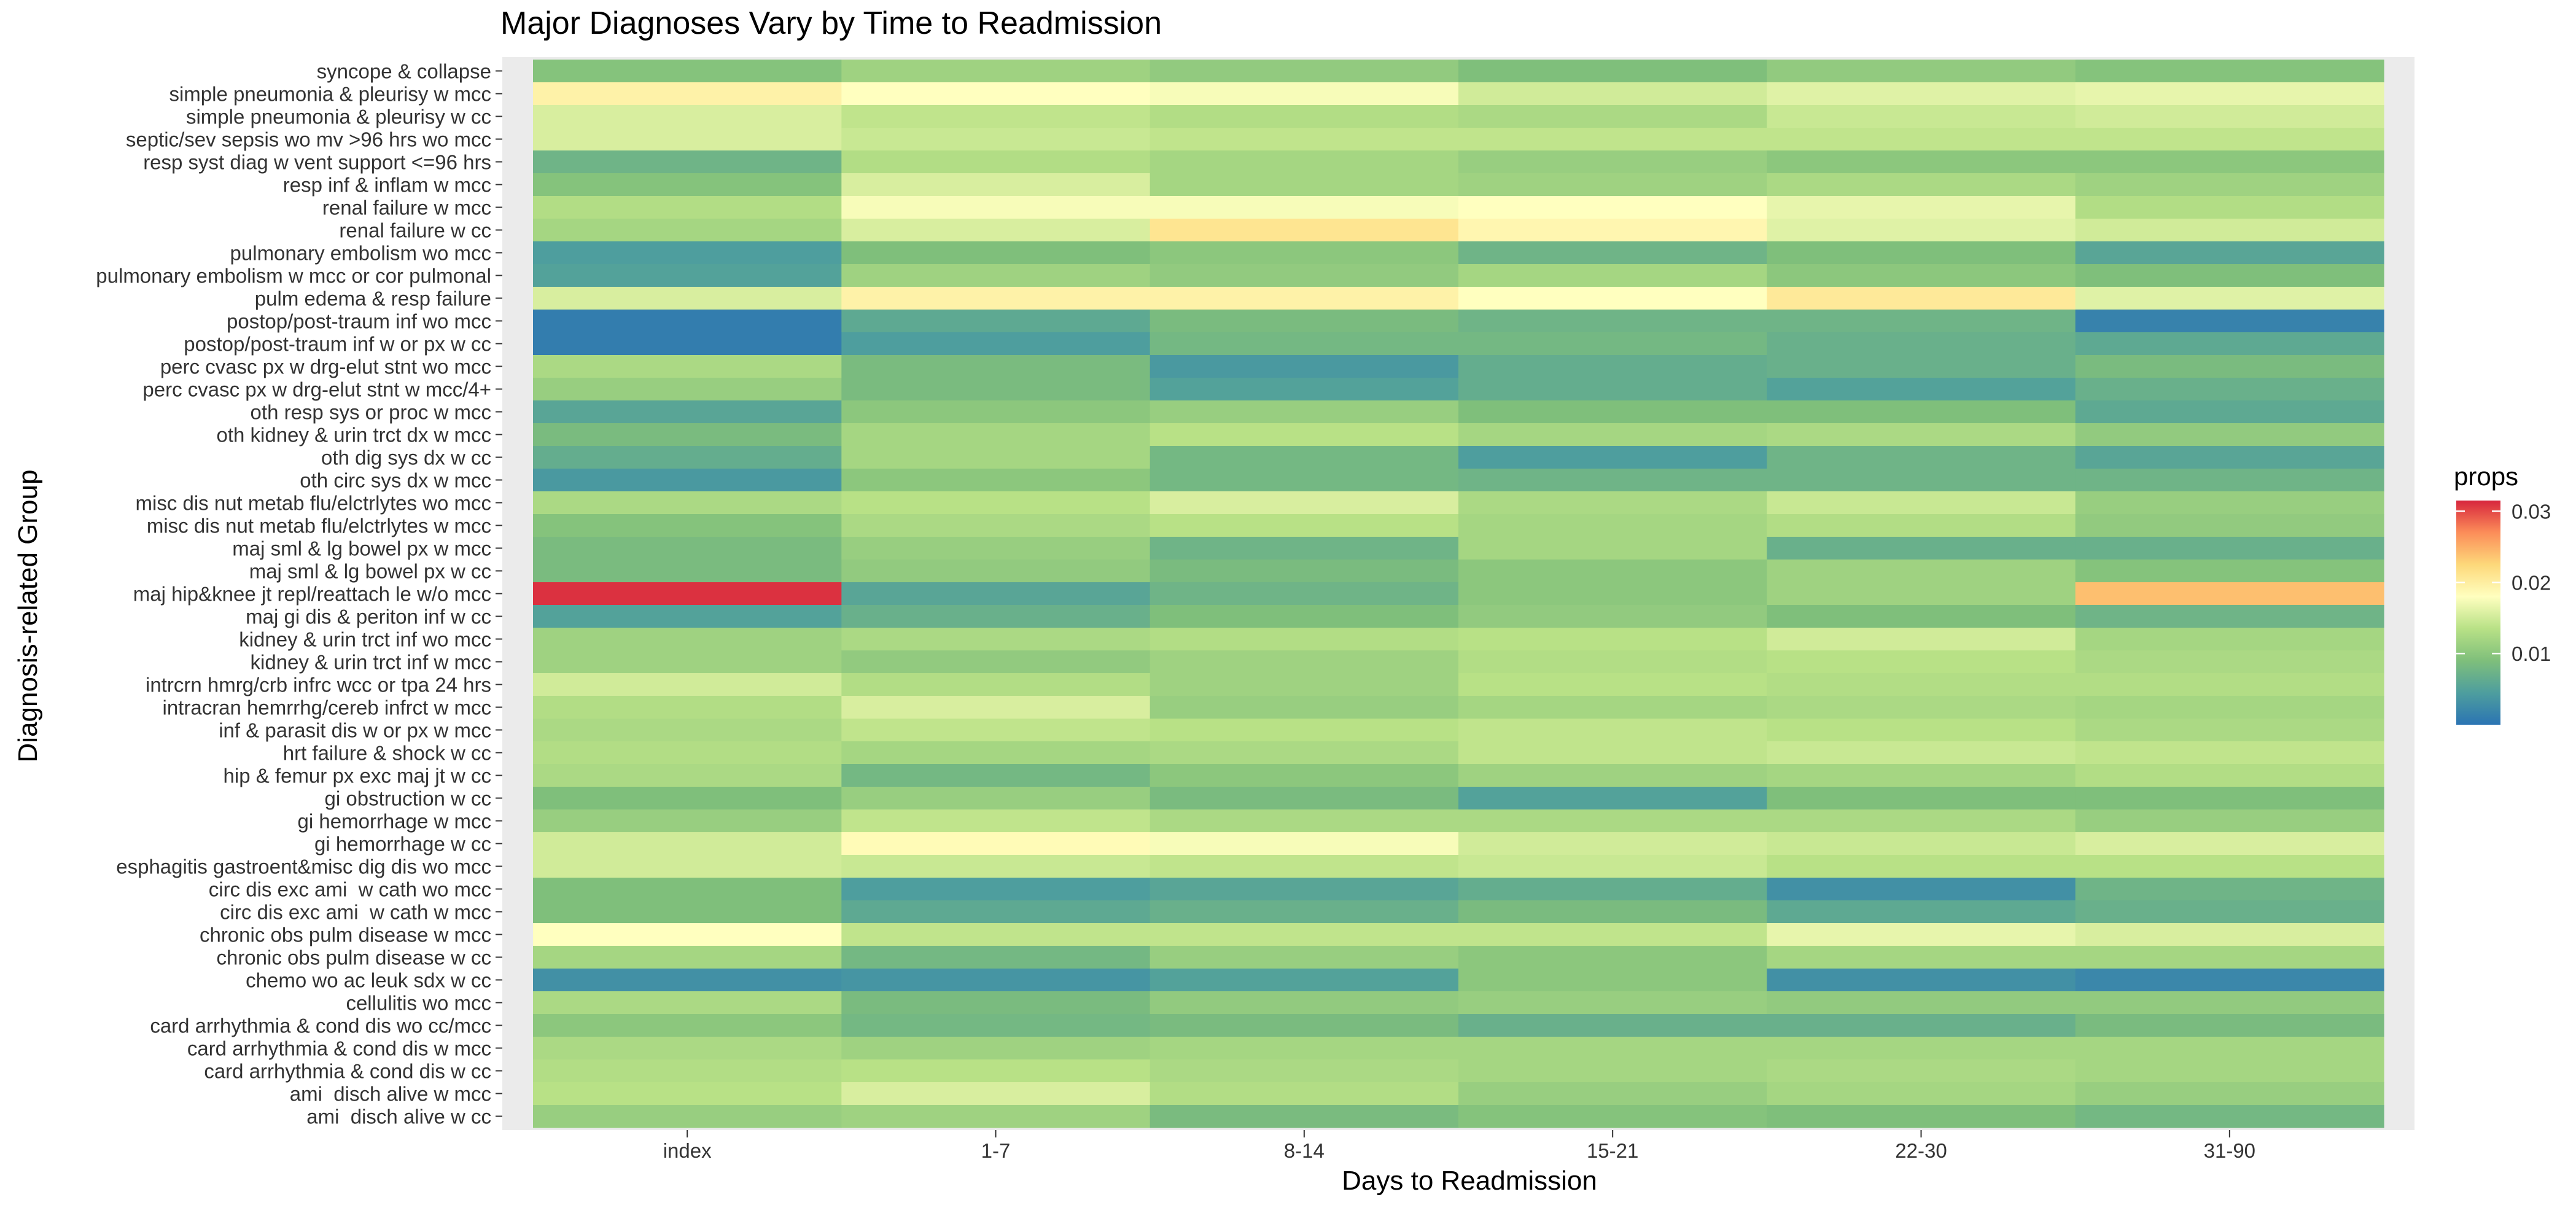 This screenshot has height=1205, width=2576. Describe the element at coordinates (1459, 1146) in the screenshot. I see `x-axis-ticks: index 1-7 8-14 15-21 22-30 31-90` at that location.